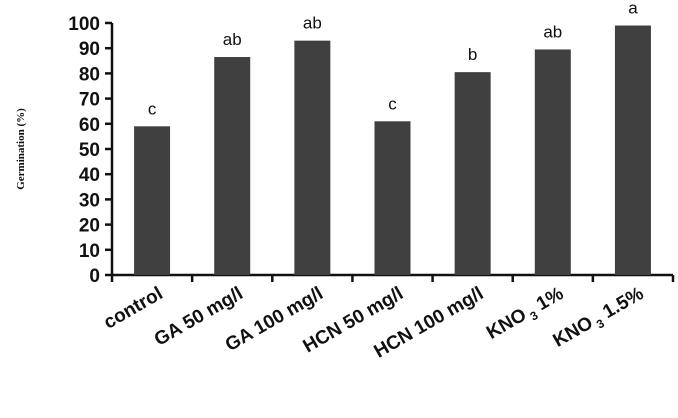 The height and width of the screenshot is (418, 678). Describe the element at coordinates (89, 100) in the screenshot. I see `y-tick-label: 70` at that location.